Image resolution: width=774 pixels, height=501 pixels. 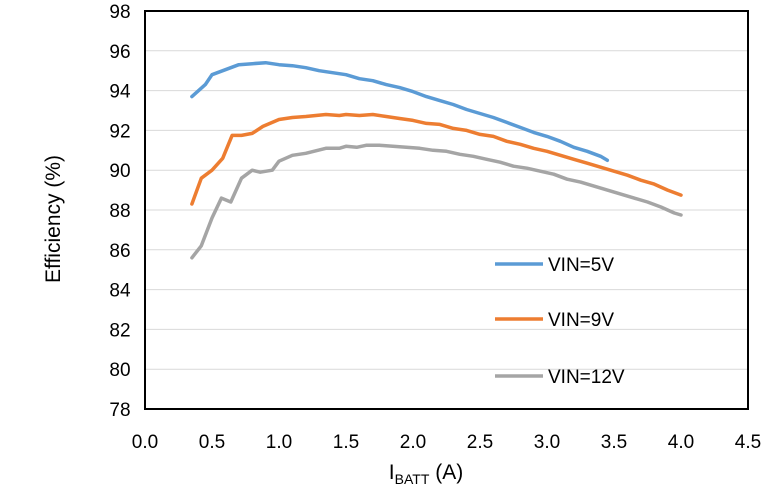 I want to click on x-tick-label: 3.0, so click(x=547, y=442).